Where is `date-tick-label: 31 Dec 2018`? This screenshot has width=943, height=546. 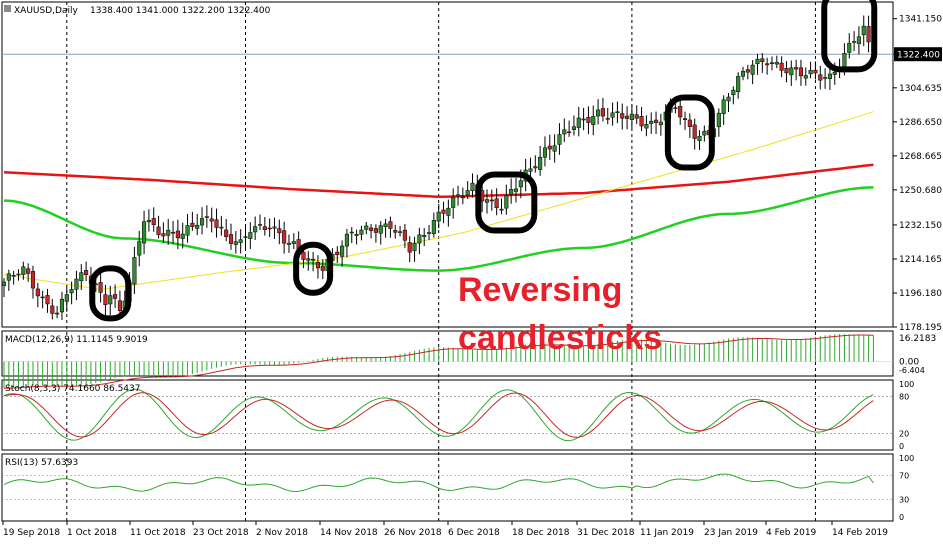 date-tick-label: 31 Dec 2018 is located at coordinates (606, 533).